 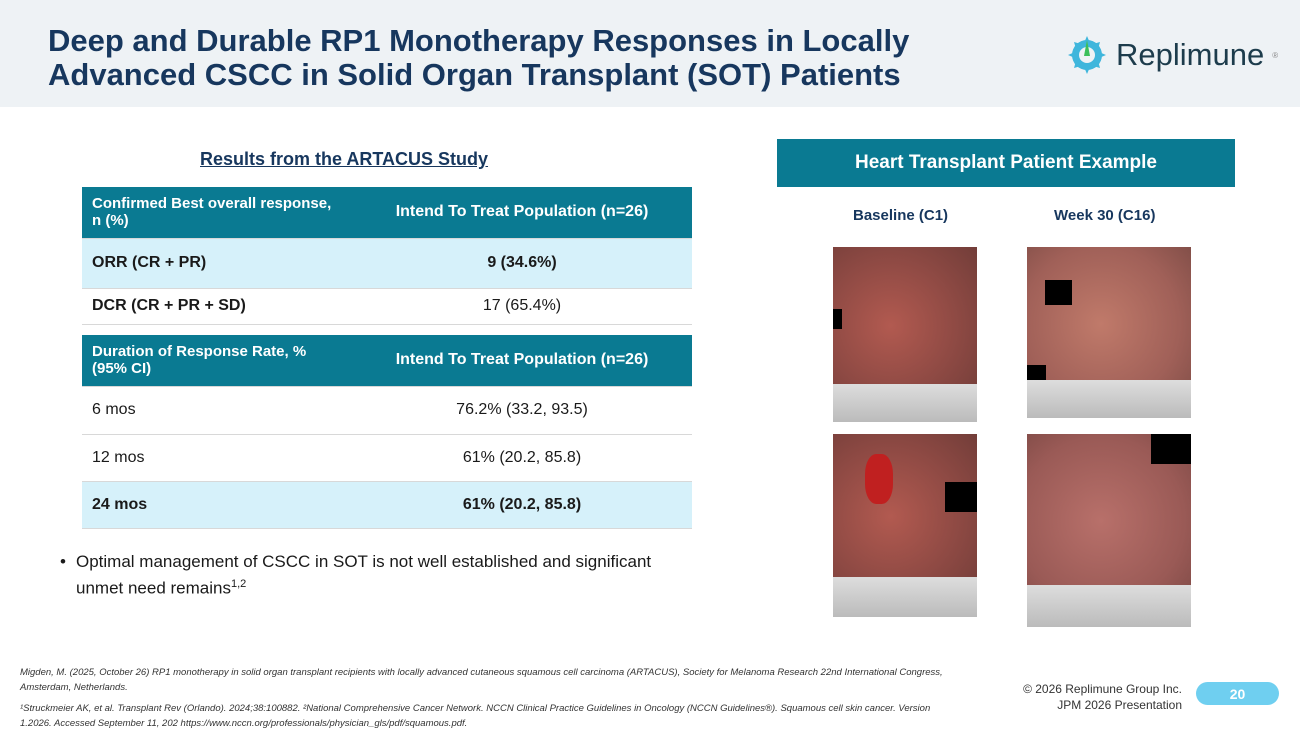 What do you see at coordinates (217, 213) in the screenshot?
I see `header-cell: Confirmed Best overall response, n (%)` at bounding box center [217, 213].